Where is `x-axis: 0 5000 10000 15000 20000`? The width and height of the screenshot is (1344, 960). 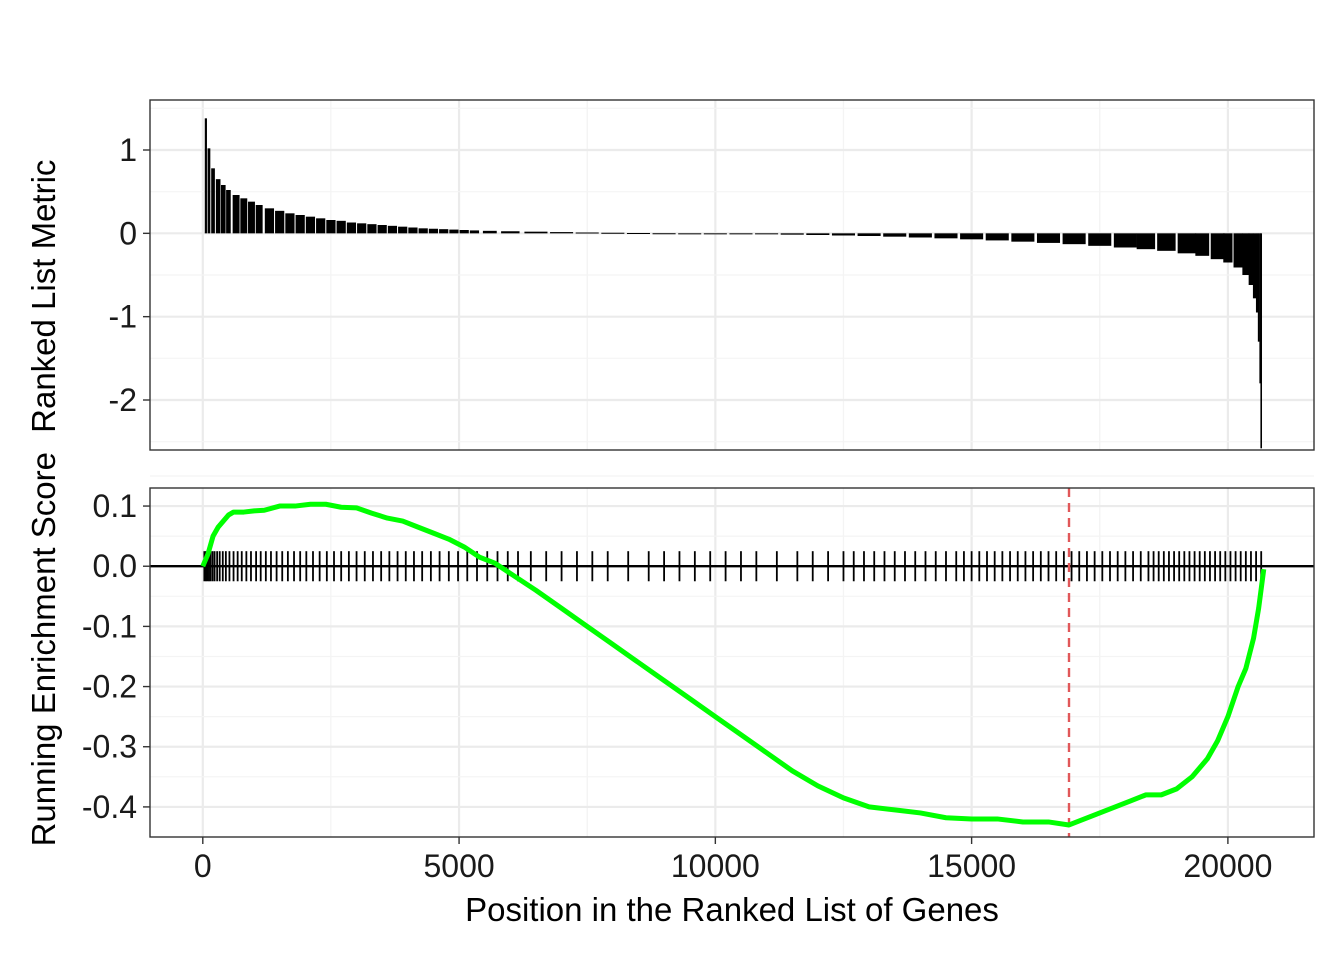
x-axis: 0 5000 10000 15000 20000 is located at coordinates (733, 860).